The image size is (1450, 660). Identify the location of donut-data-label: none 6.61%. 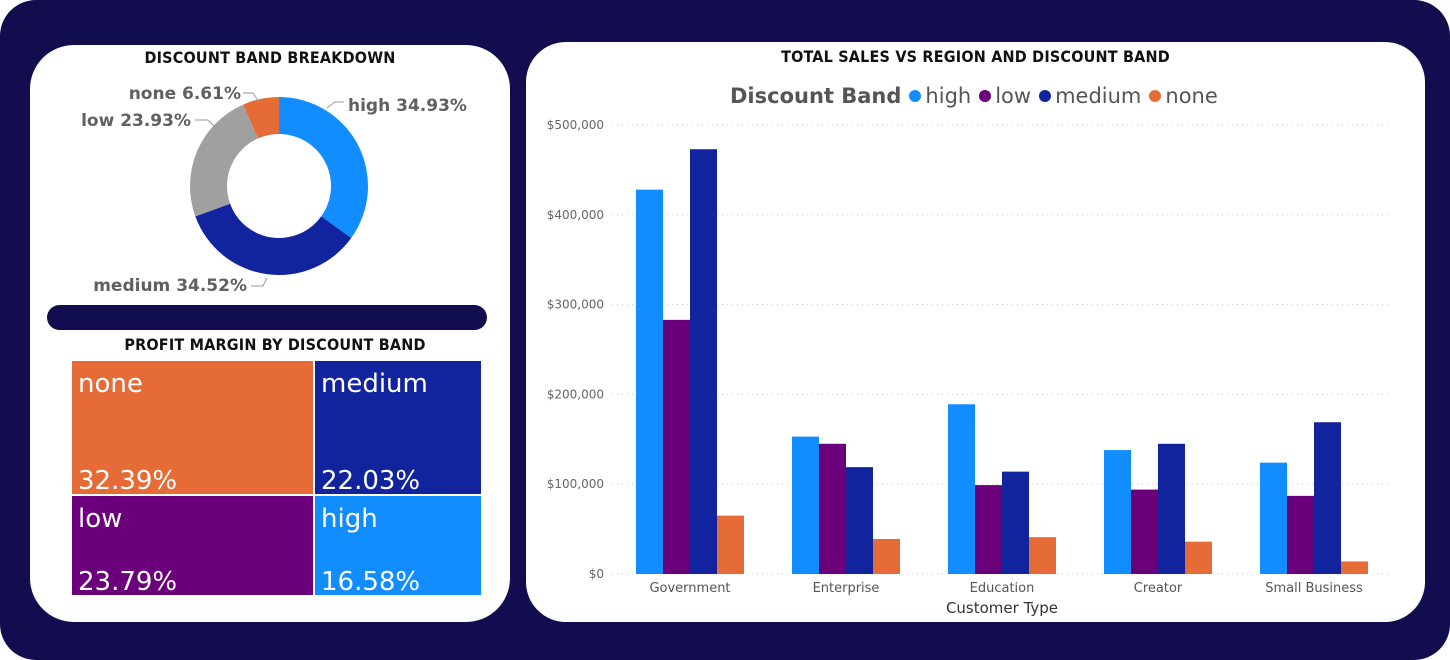
(185, 94).